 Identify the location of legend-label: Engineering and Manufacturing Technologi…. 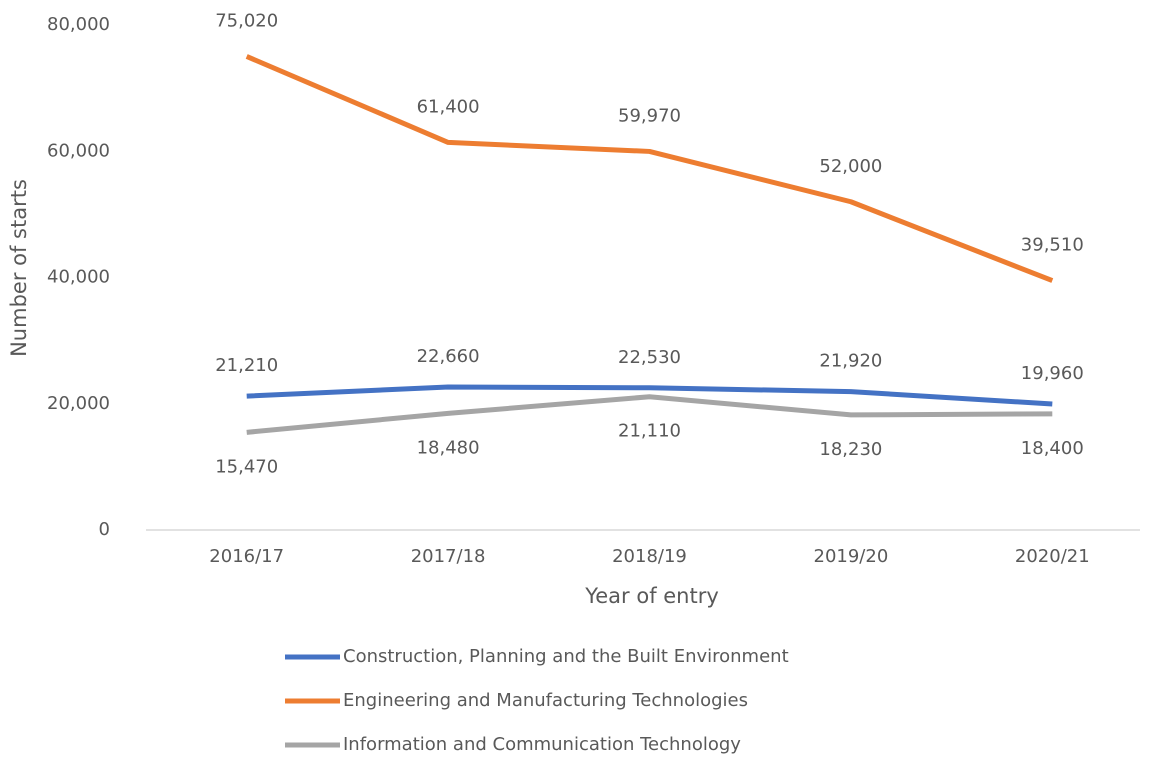
(545, 700).